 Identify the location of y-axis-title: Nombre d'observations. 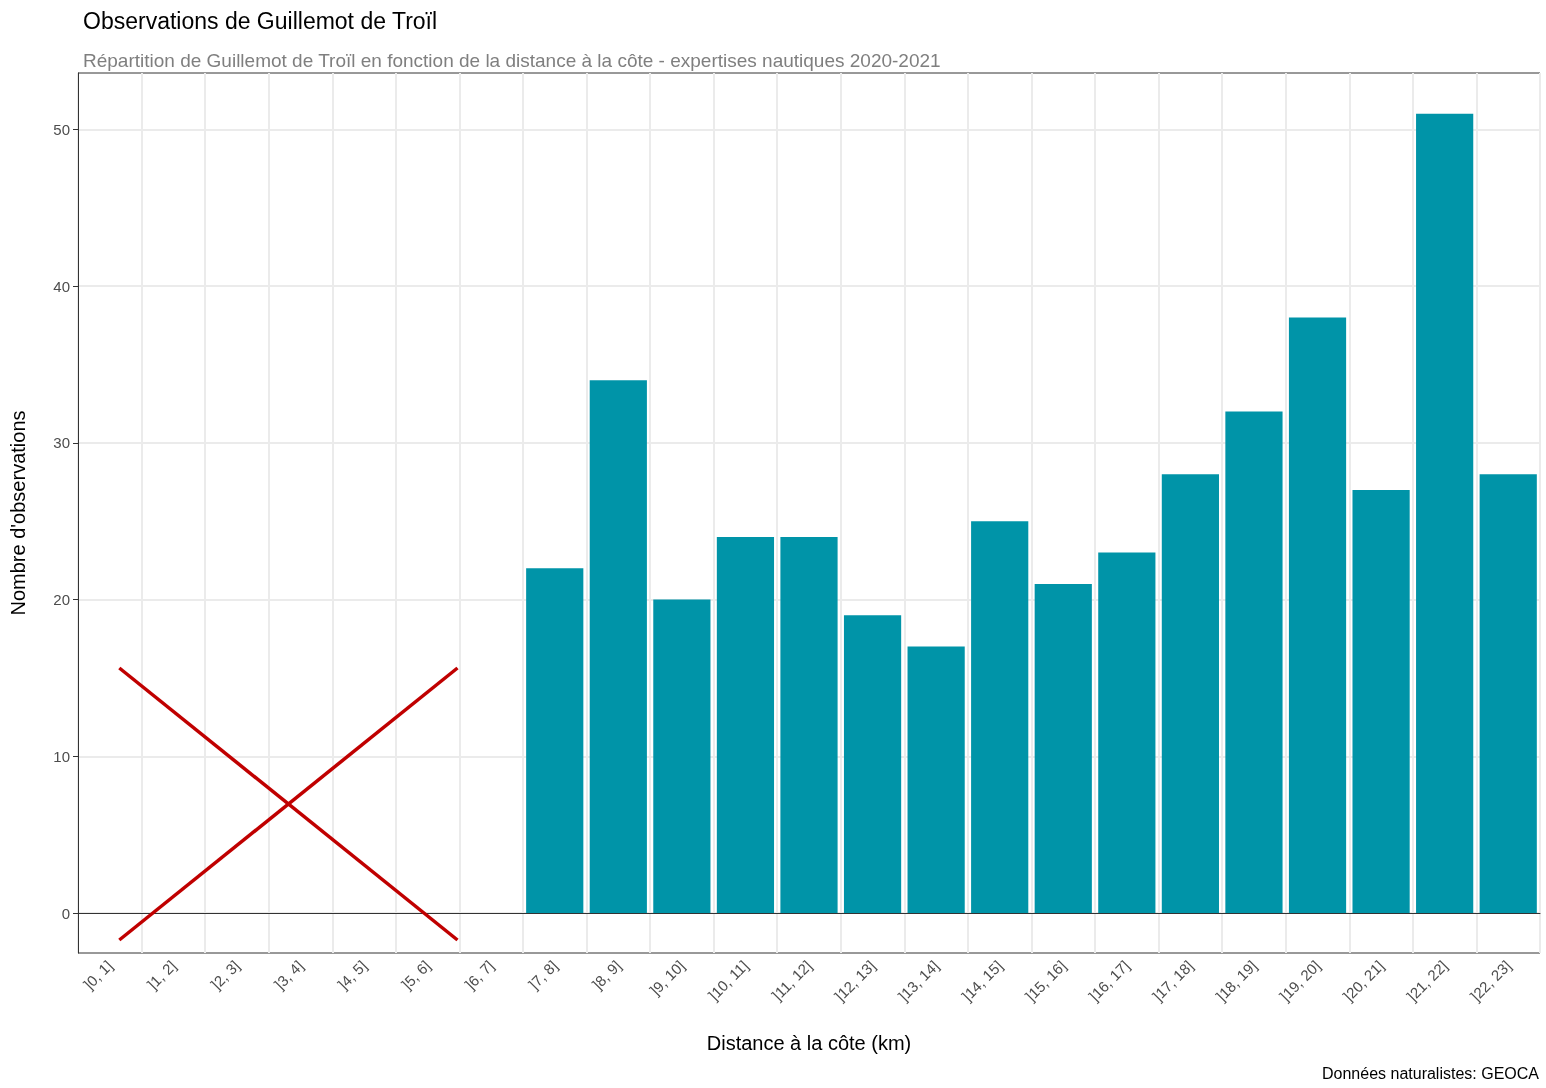
(18, 513).